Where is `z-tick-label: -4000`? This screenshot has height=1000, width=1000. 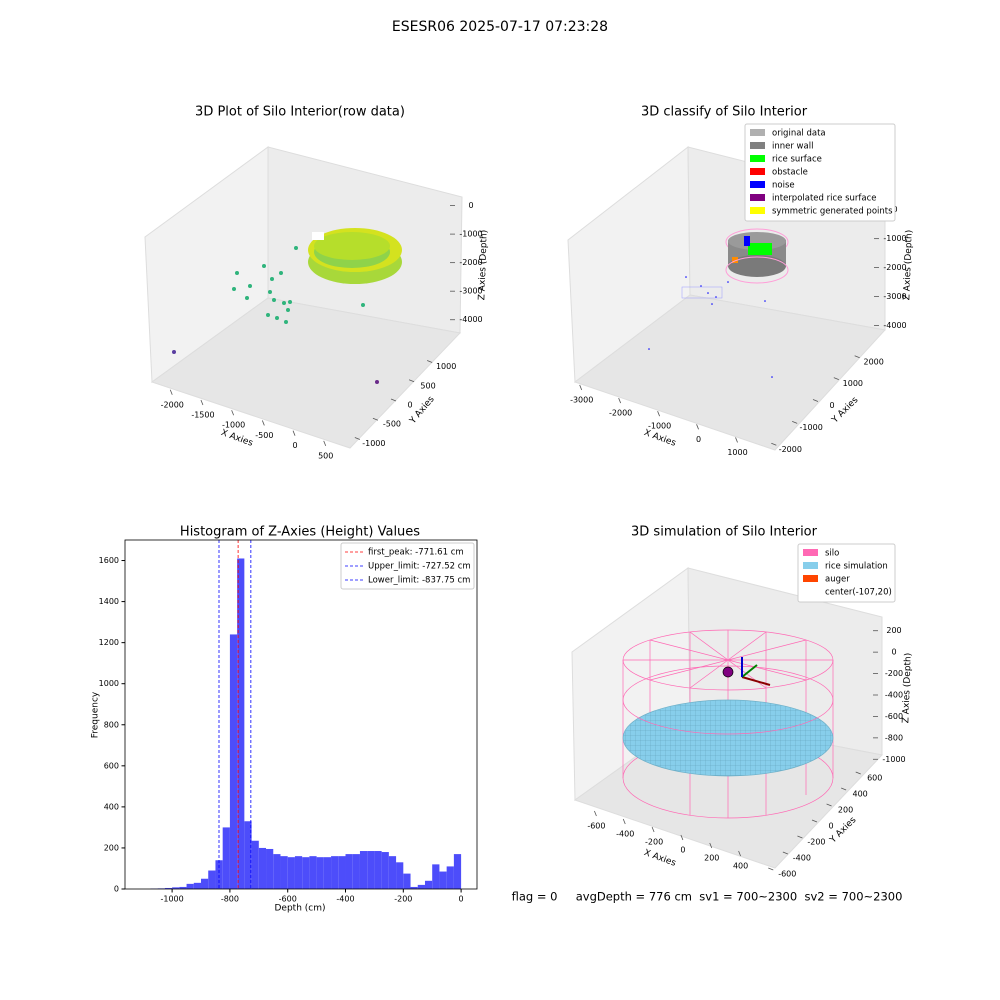 z-tick-label: -4000 is located at coordinates (894, 325).